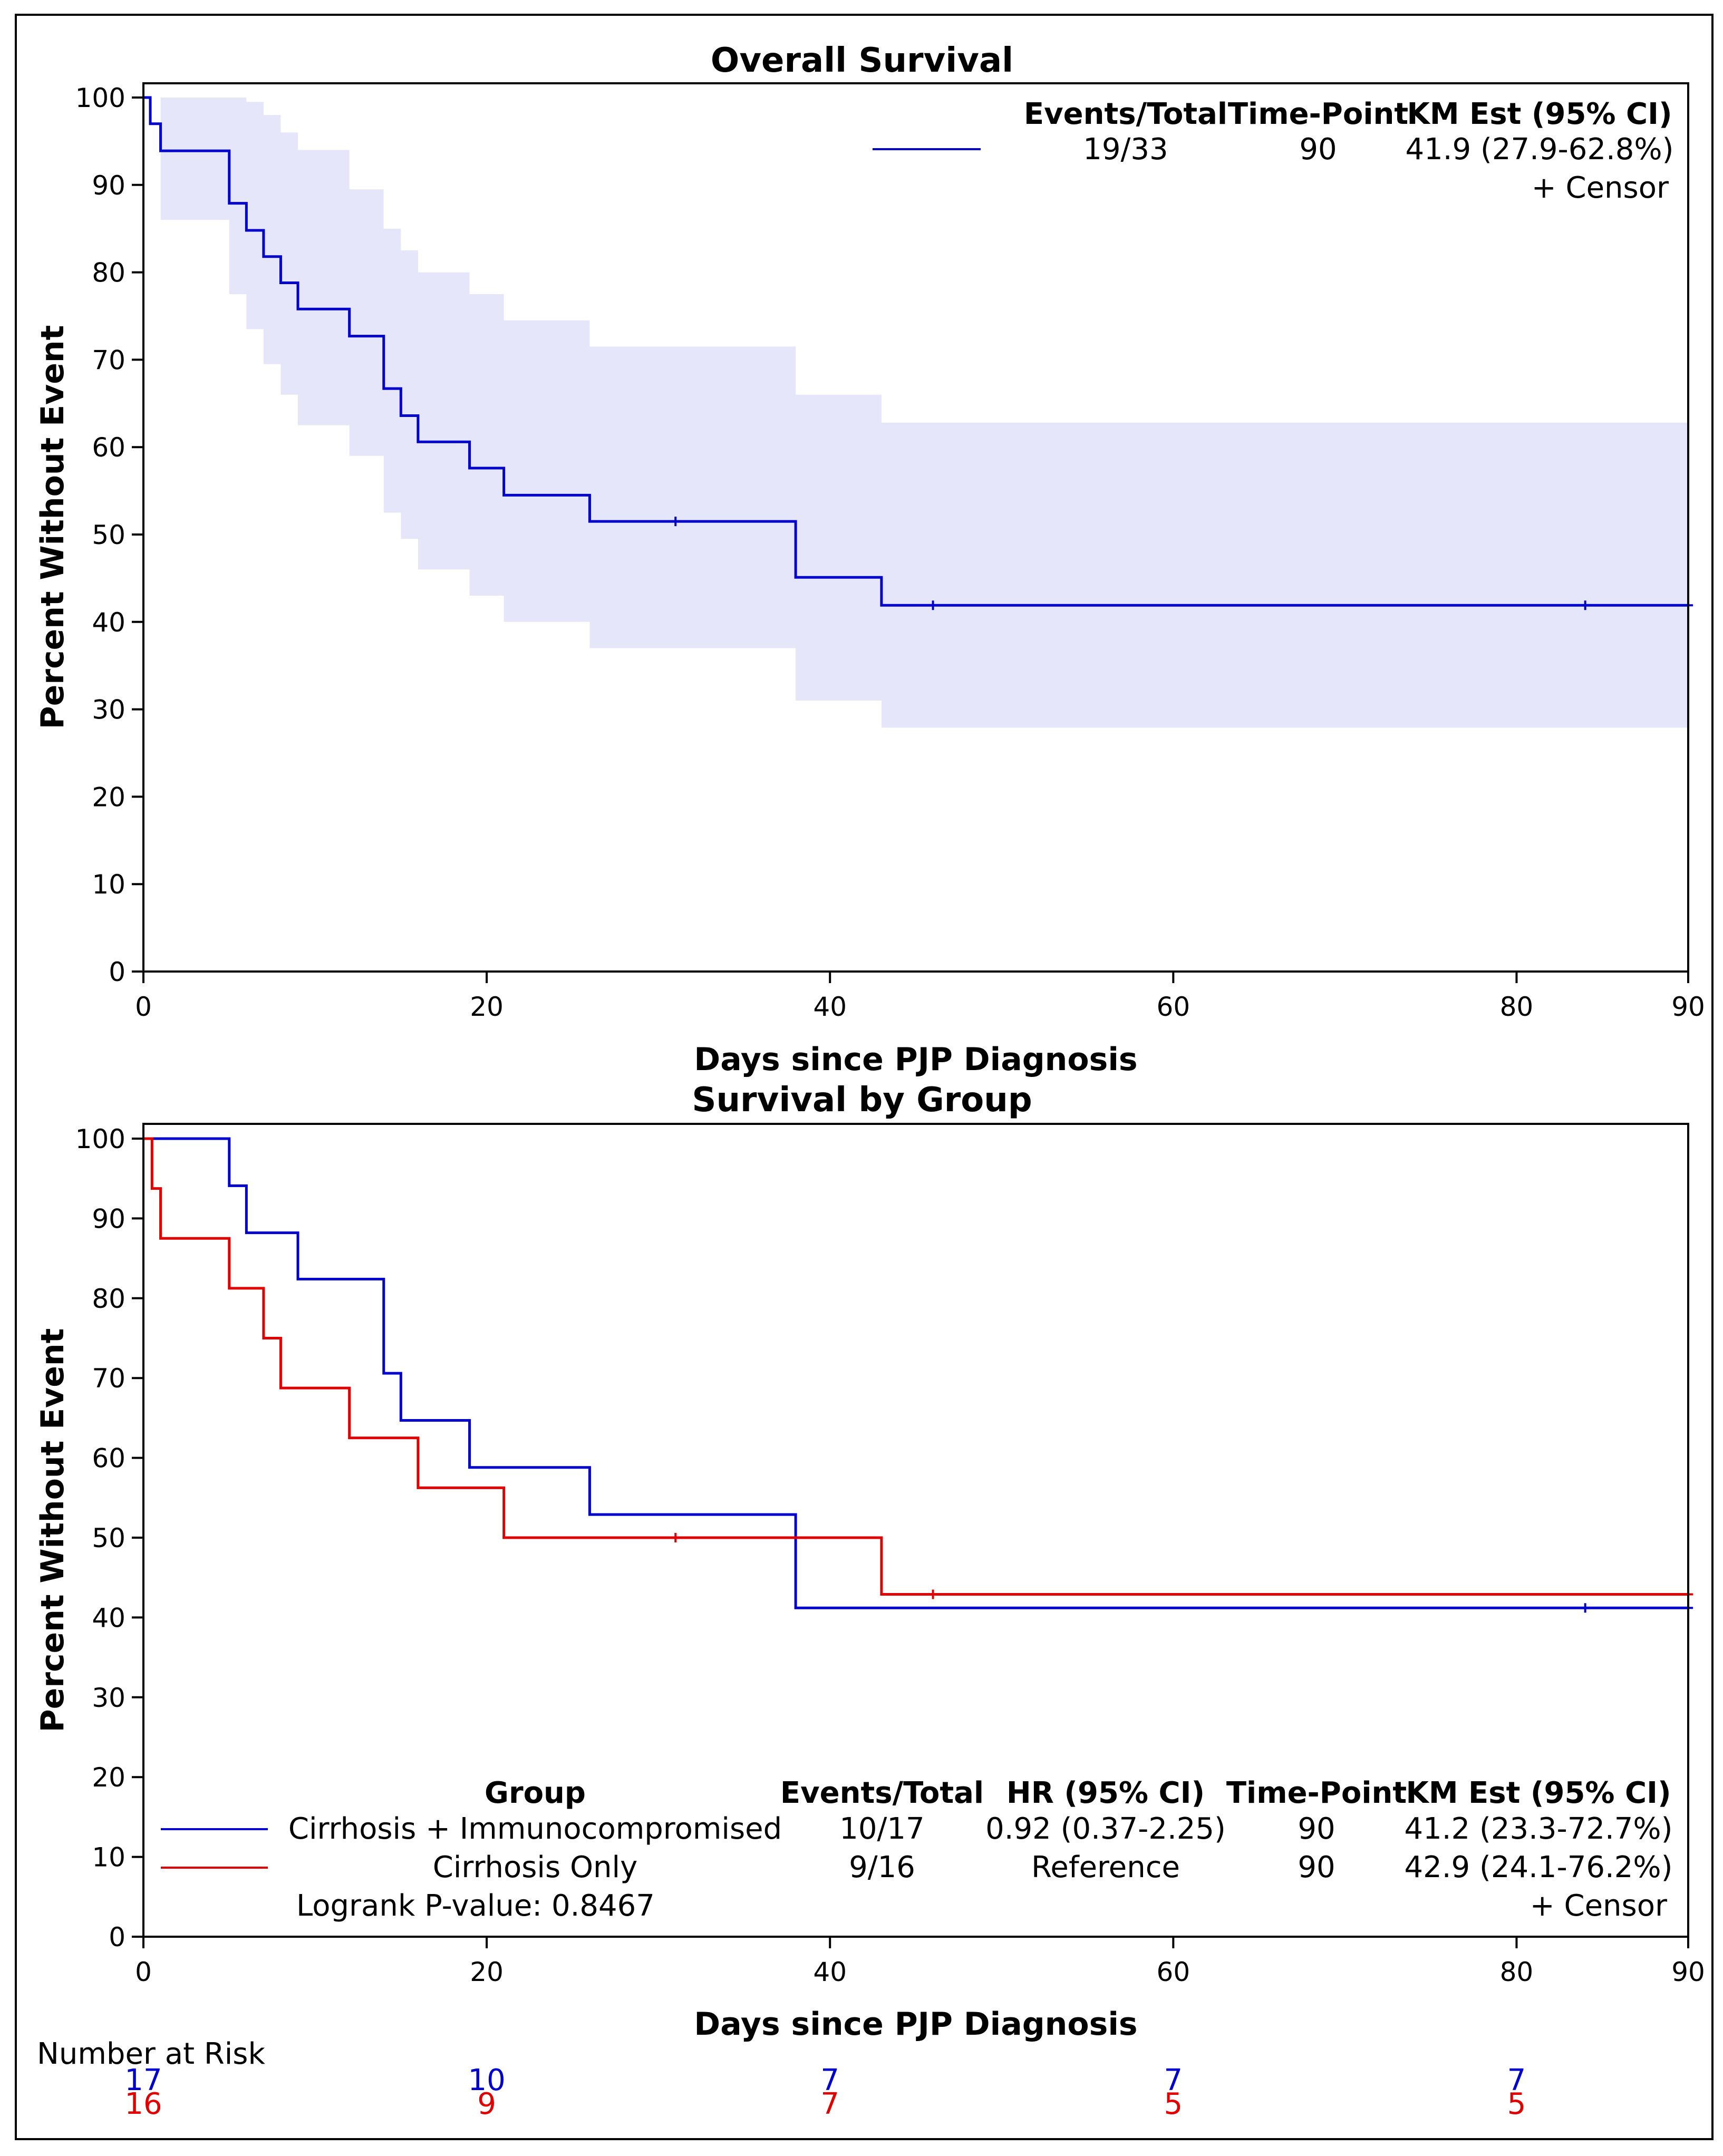  What do you see at coordinates (1539, 1868) in the screenshot?
I see `legend-km-2: 42.9 (24.1-76.2%)` at bounding box center [1539, 1868].